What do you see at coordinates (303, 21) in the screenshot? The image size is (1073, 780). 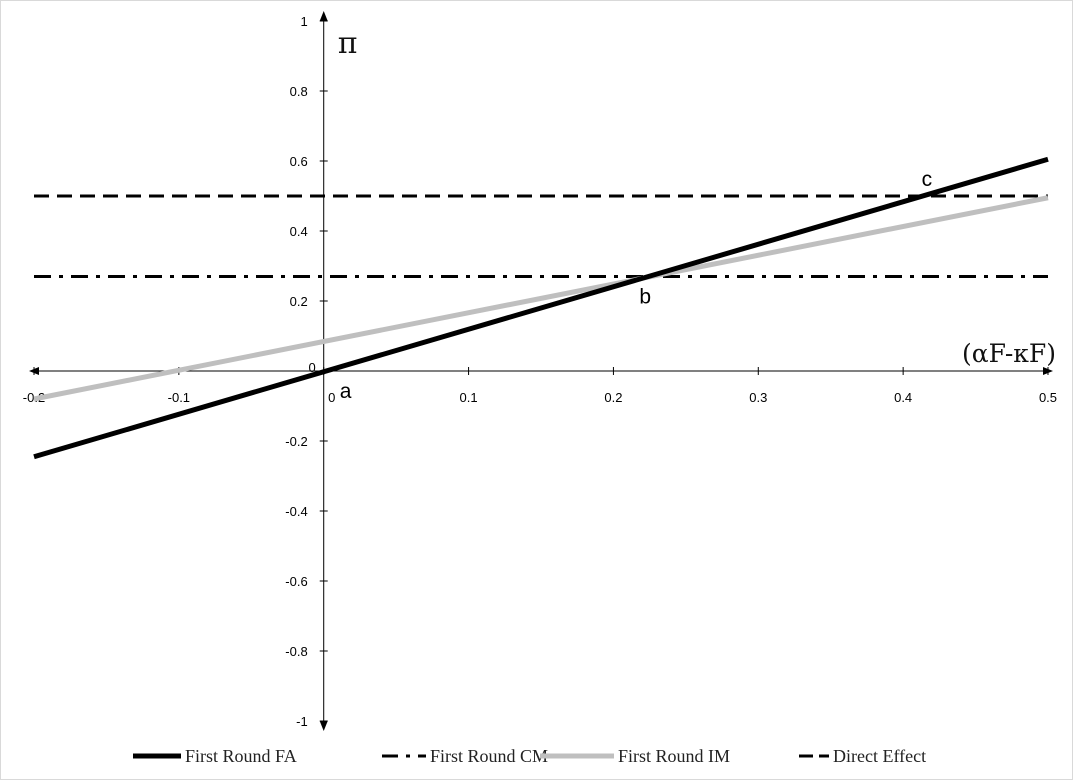 I see `y-tick-label: 1` at bounding box center [303, 21].